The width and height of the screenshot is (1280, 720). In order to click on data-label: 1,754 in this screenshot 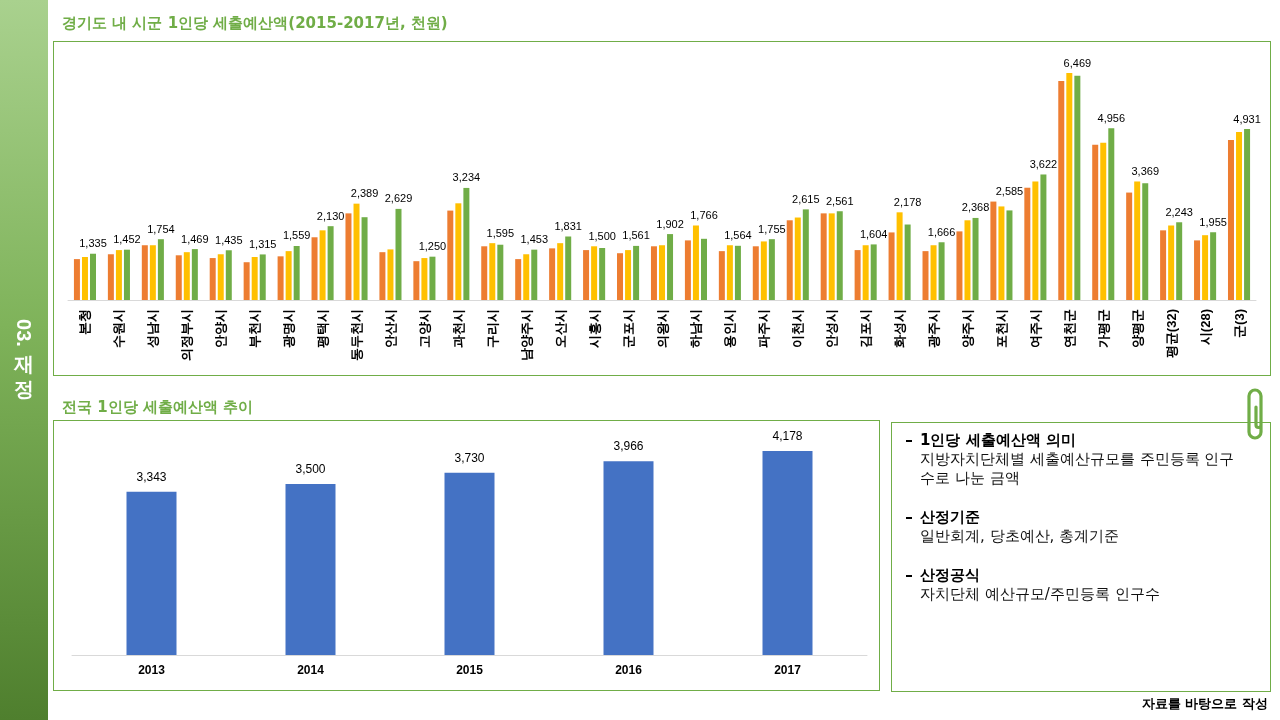, I will do `click(161, 228)`.